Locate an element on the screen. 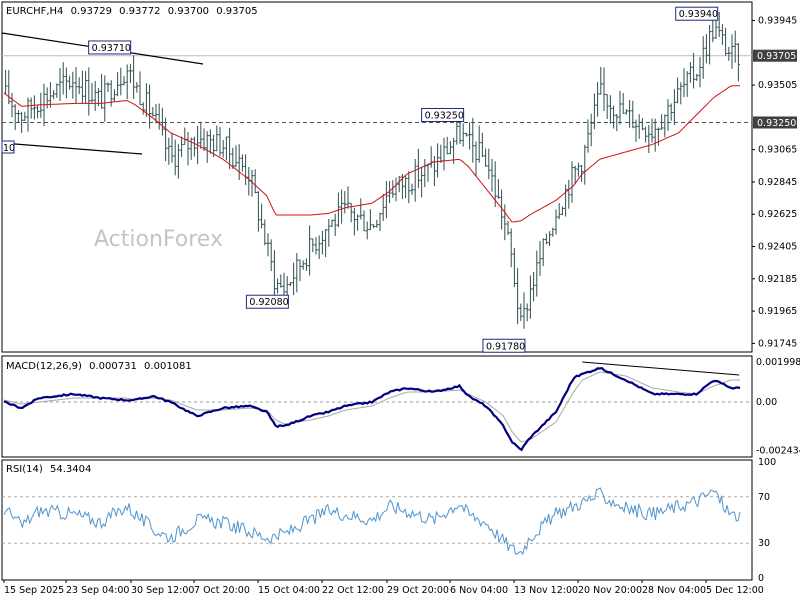 This screenshot has height=600, width=800. annotation-label: 0.92080 is located at coordinates (268, 302).